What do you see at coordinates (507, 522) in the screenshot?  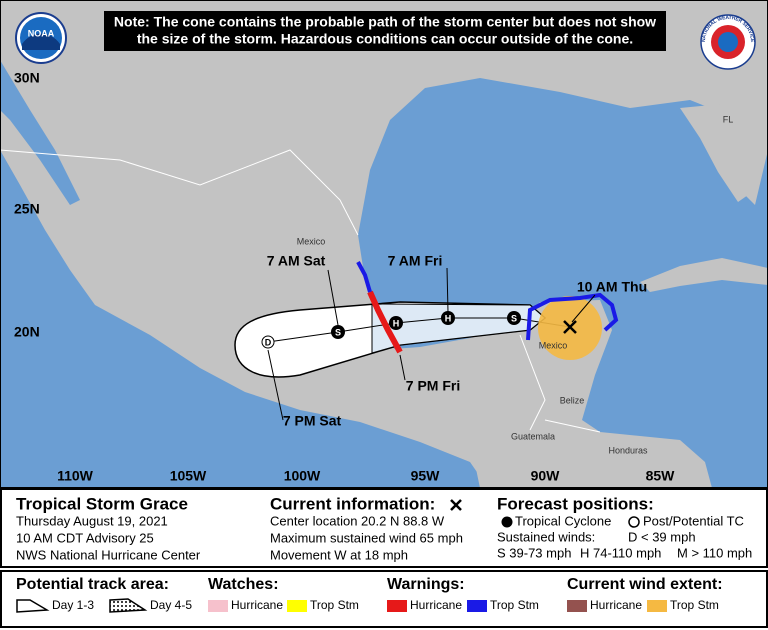 I see `tc-icon` at bounding box center [507, 522].